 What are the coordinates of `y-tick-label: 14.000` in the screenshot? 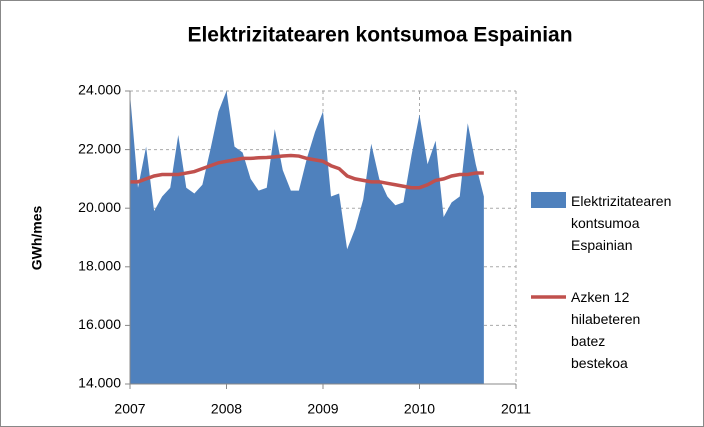 It's located at (99, 383).